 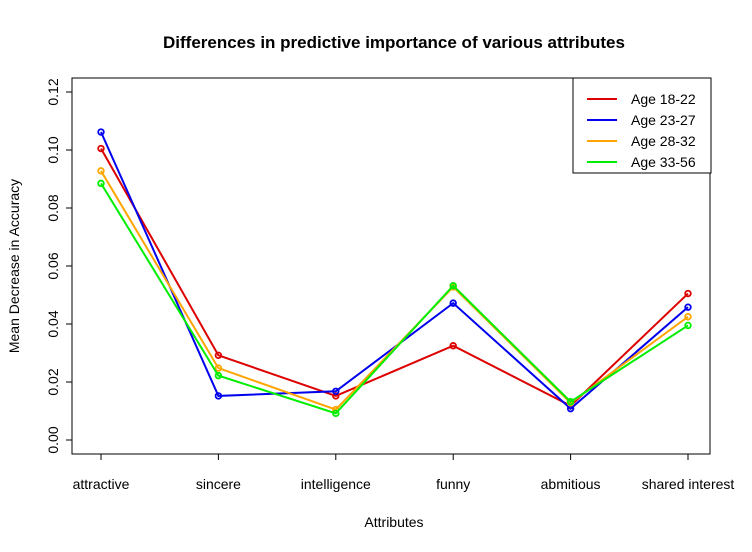 What do you see at coordinates (53, 323) in the screenshot?
I see `y-tick-label: 0.04` at bounding box center [53, 323].